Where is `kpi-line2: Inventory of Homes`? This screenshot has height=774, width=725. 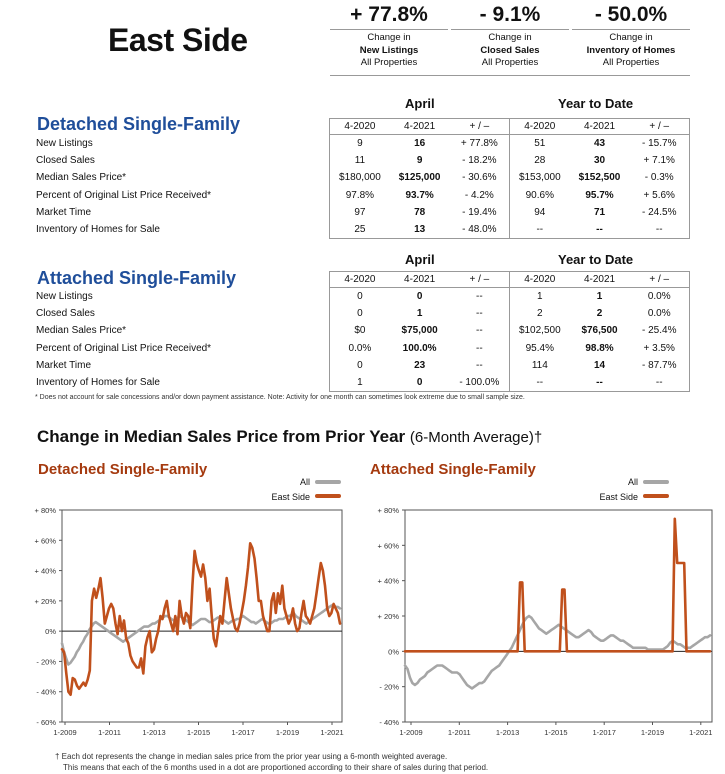
kpi-line2: Inventory of Homes is located at coordinates (631, 50).